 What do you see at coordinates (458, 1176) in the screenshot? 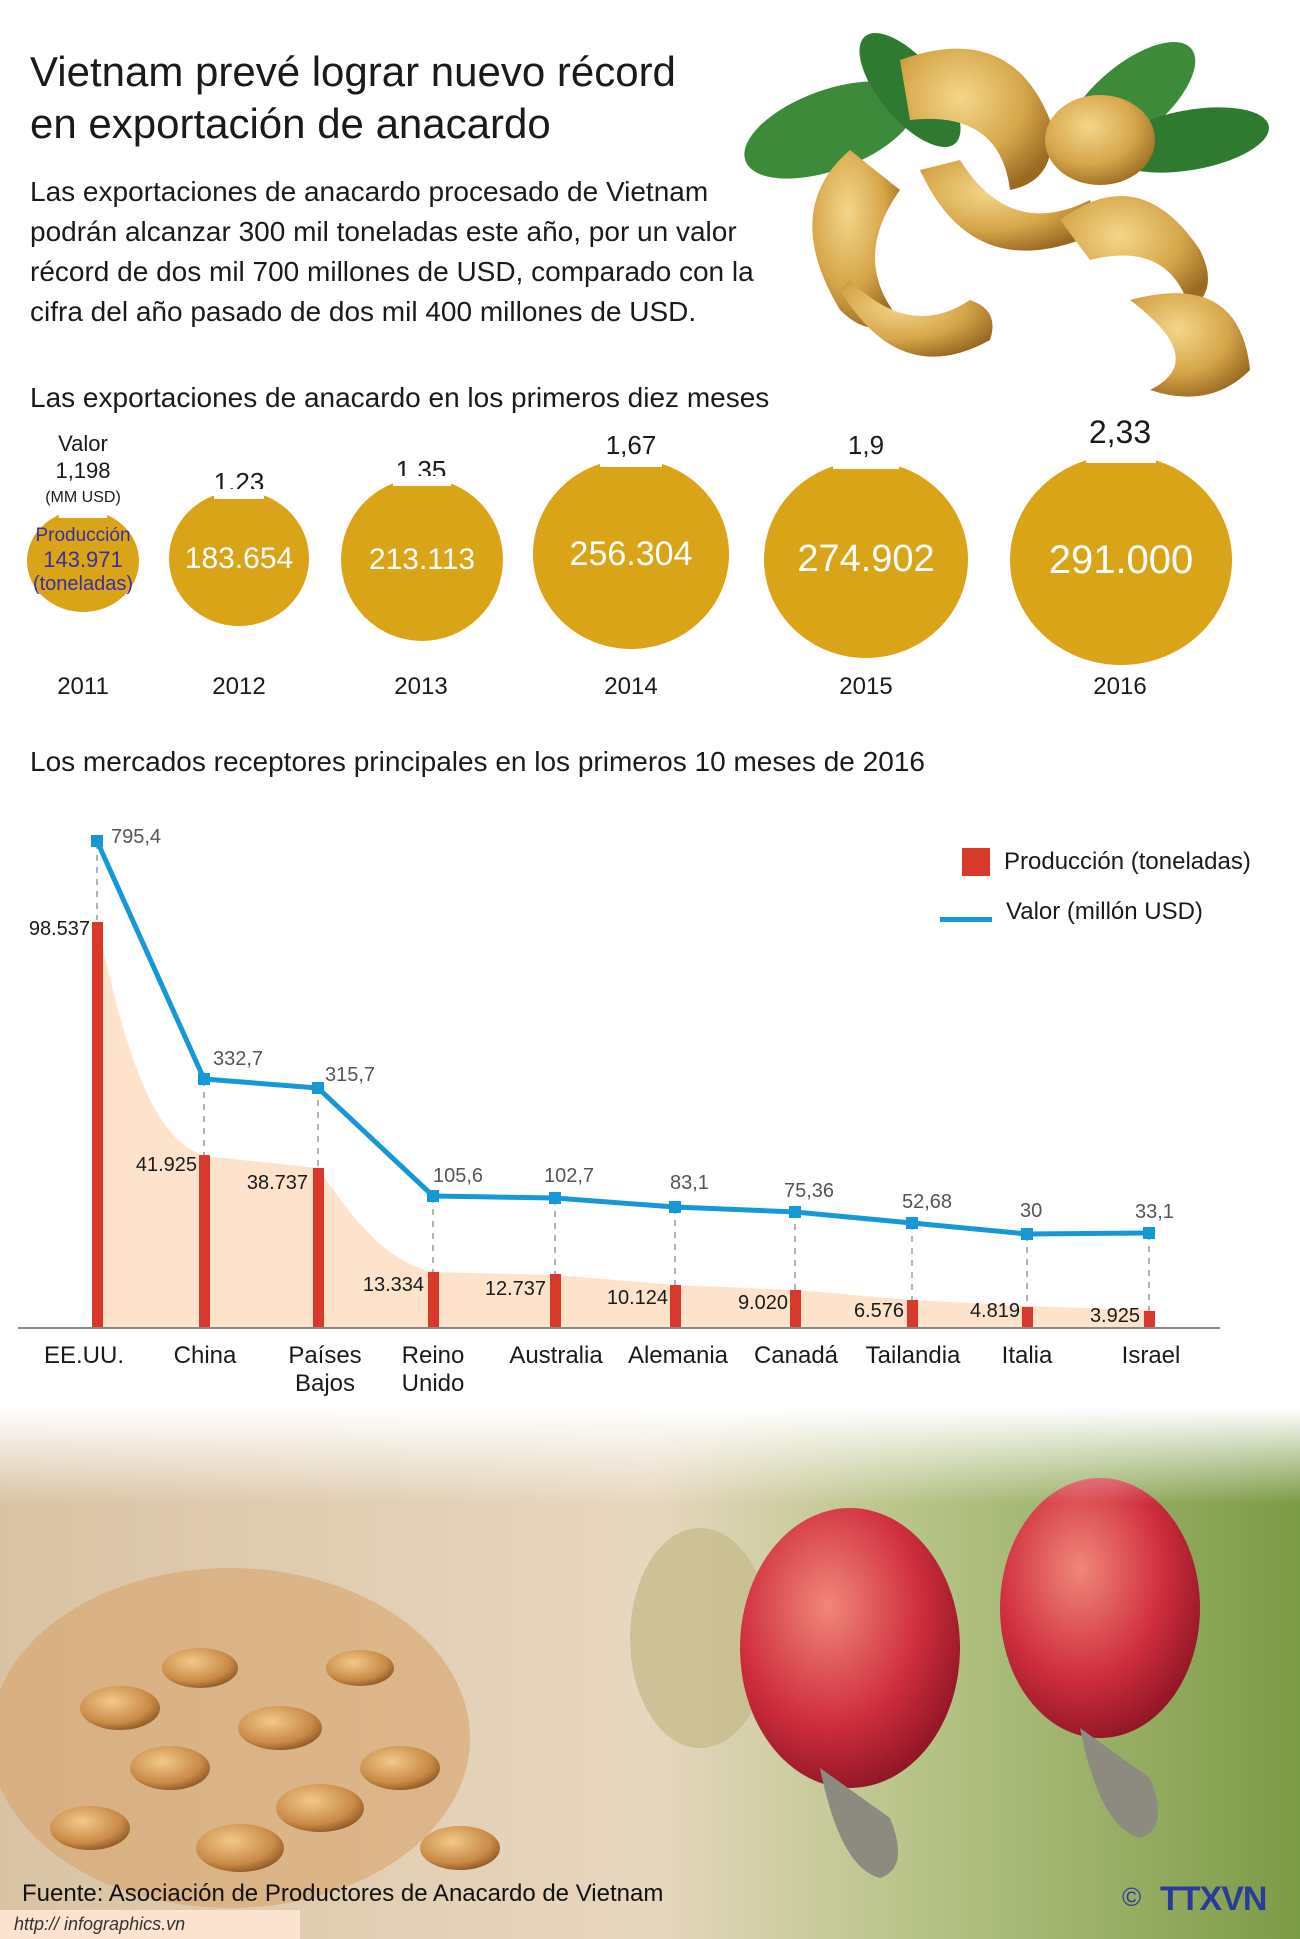
I see `value-label: 105,6` at bounding box center [458, 1176].